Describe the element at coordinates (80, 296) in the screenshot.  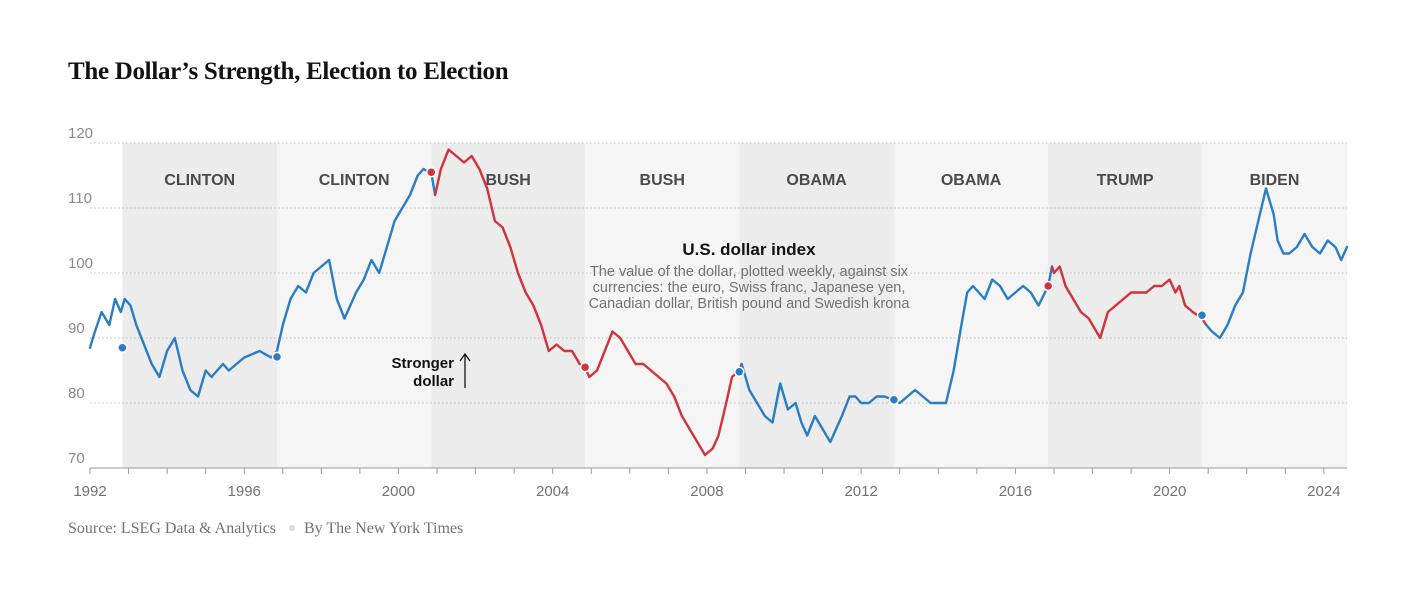
I see `y-axis-ticks: 70 80 90 100 110 120` at that location.